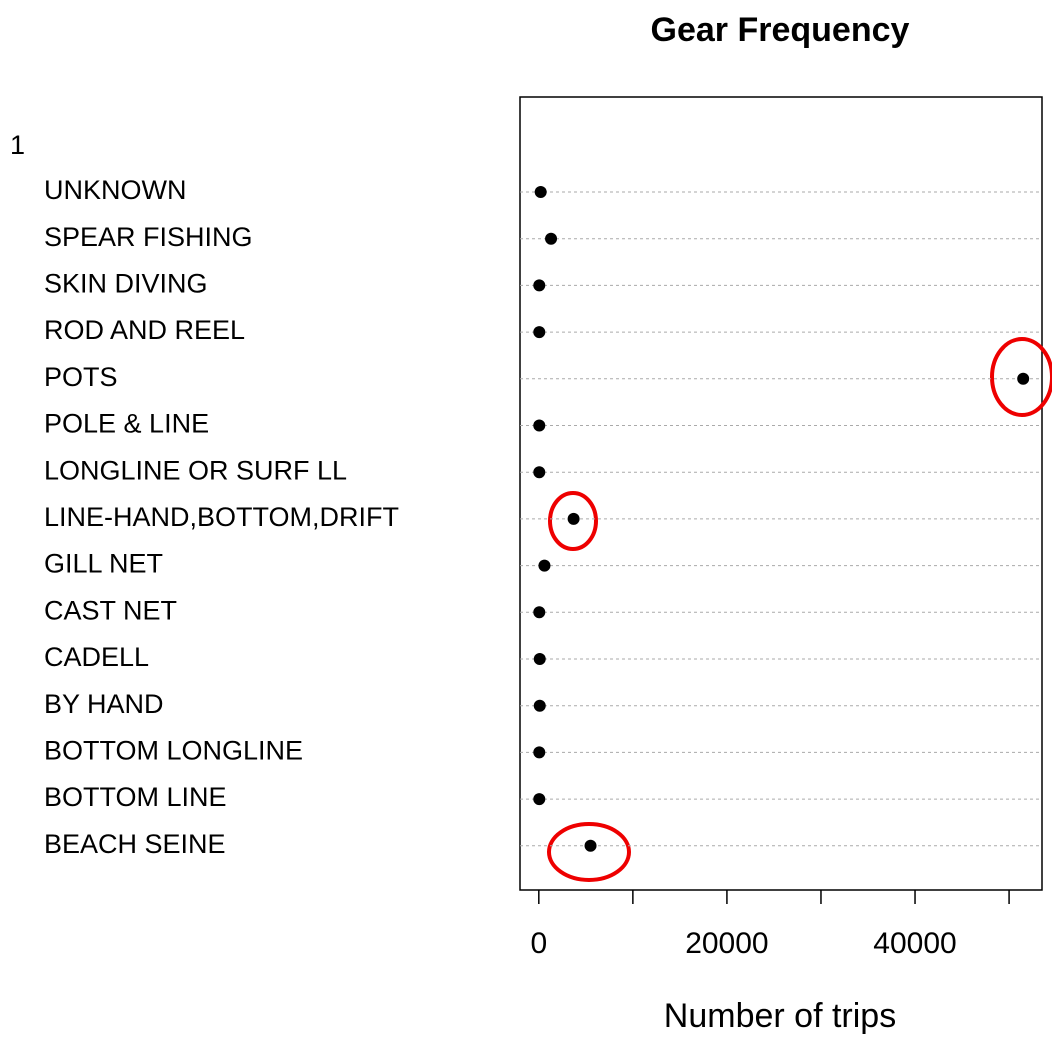 The width and height of the screenshot is (1052, 1045). What do you see at coordinates (126, 424) in the screenshot?
I see `y-tick-label: POLE & LINE` at bounding box center [126, 424].